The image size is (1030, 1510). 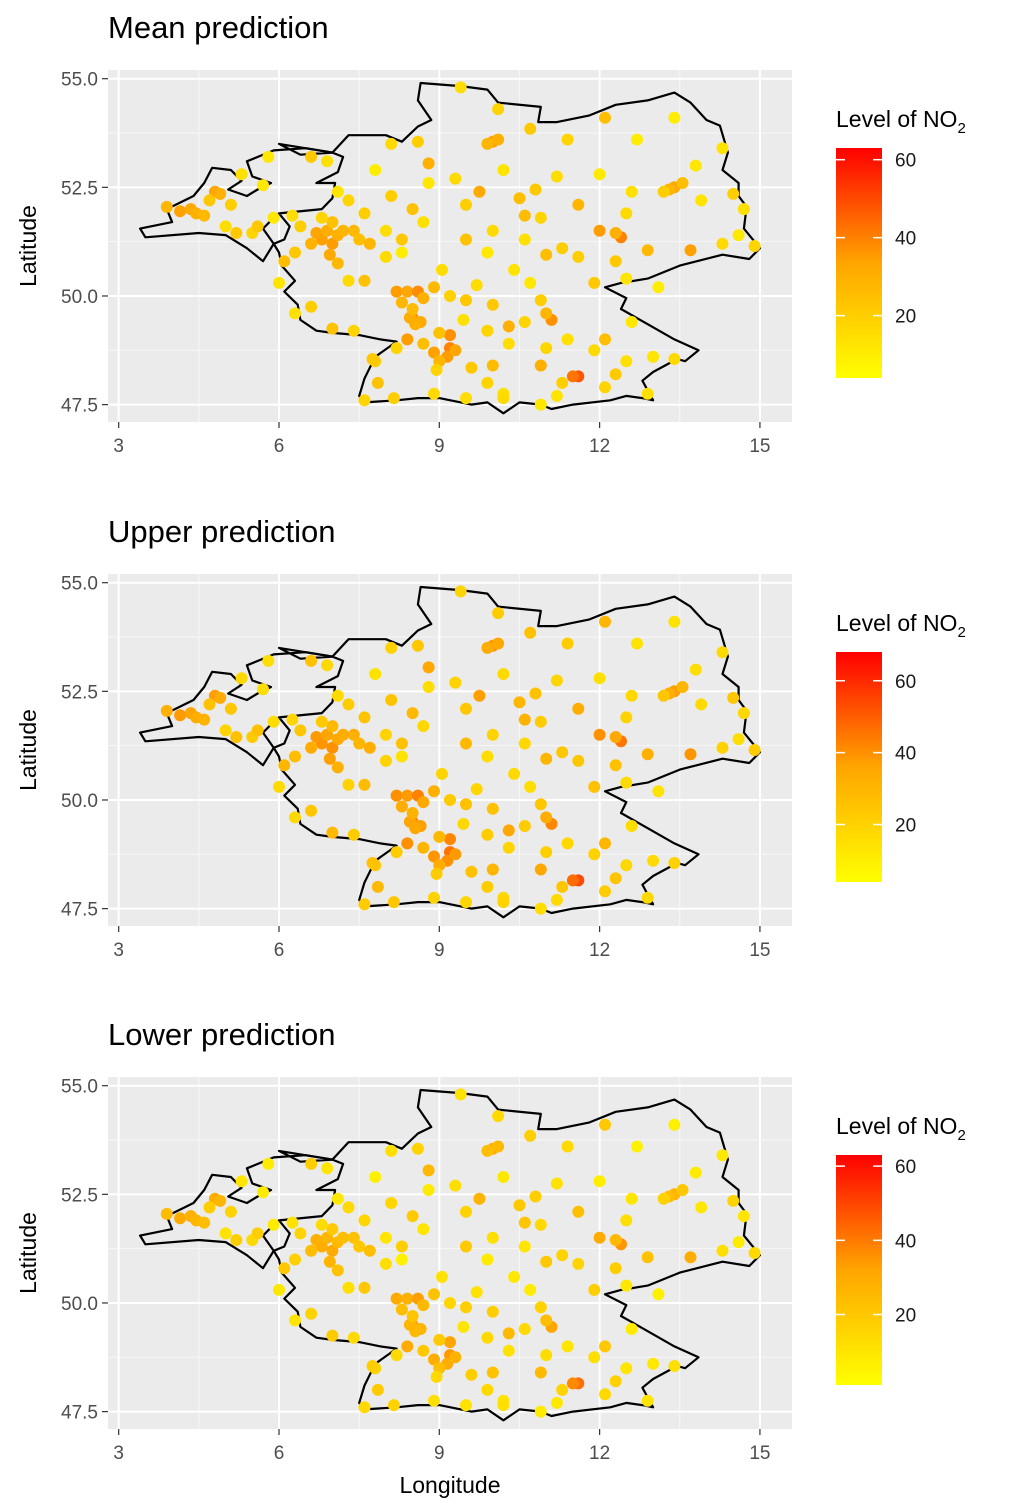 What do you see at coordinates (450, 248) in the screenshot?
I see `country-border` at bounding box center [450, 248].